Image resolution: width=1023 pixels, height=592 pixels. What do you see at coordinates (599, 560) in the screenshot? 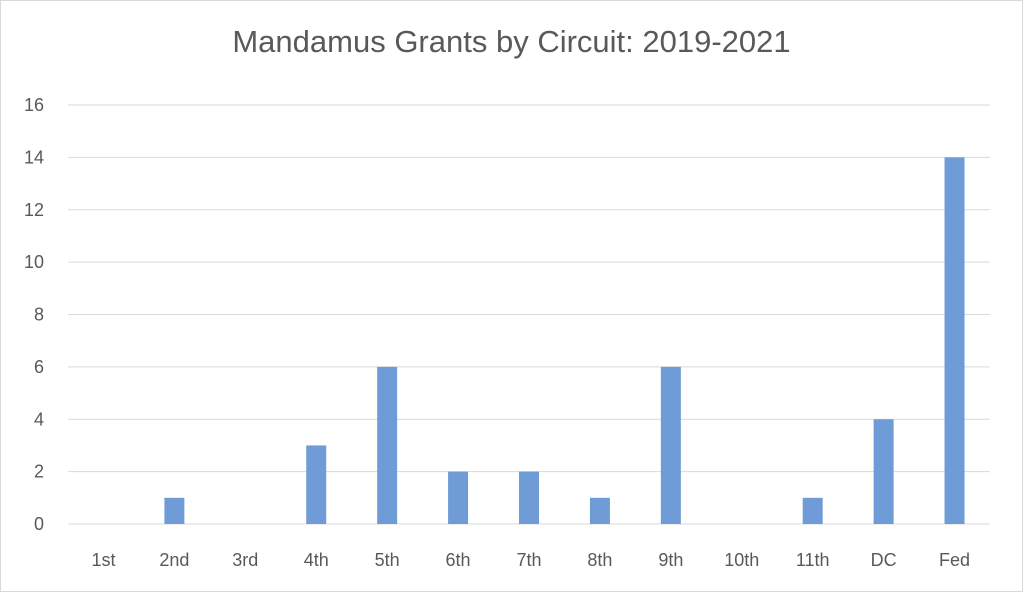
I see `x-tick-label: 8th` at bounding box center [599, 560].